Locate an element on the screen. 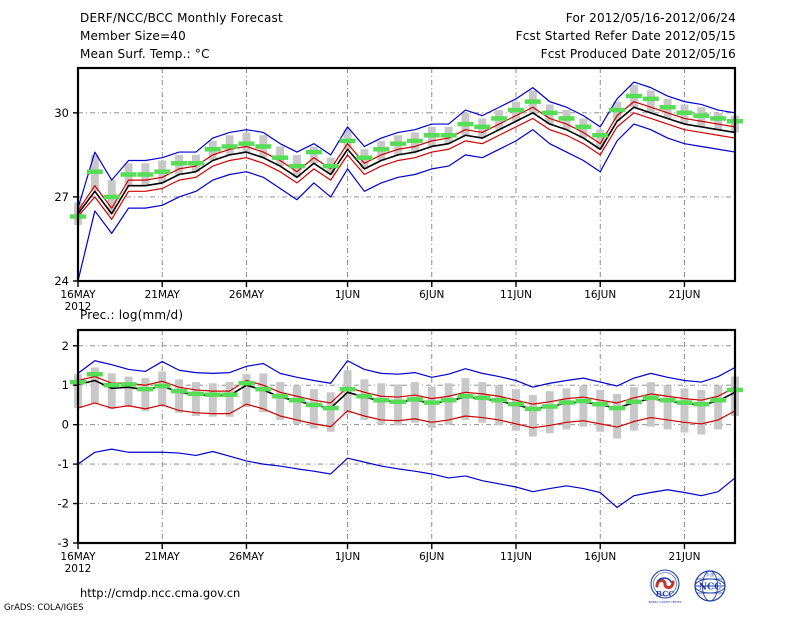 This screenshot has width=800, height=618. prec-xtick-label: 26MAY is located at coordinates (247, 557).